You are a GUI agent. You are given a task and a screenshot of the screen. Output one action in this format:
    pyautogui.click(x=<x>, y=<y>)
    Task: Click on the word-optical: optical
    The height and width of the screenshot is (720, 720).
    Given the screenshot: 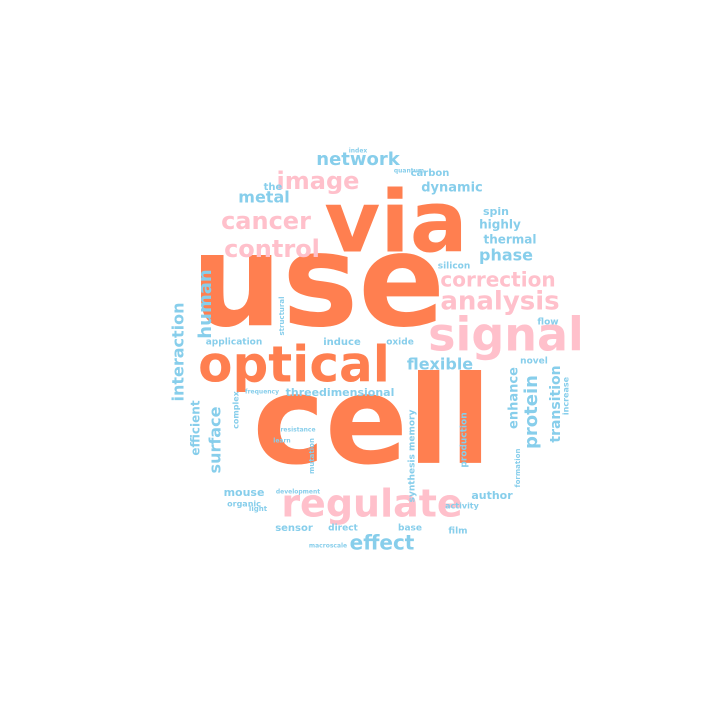 What is the action you would take?
    pyautogui.click(x=294, y=365)
    